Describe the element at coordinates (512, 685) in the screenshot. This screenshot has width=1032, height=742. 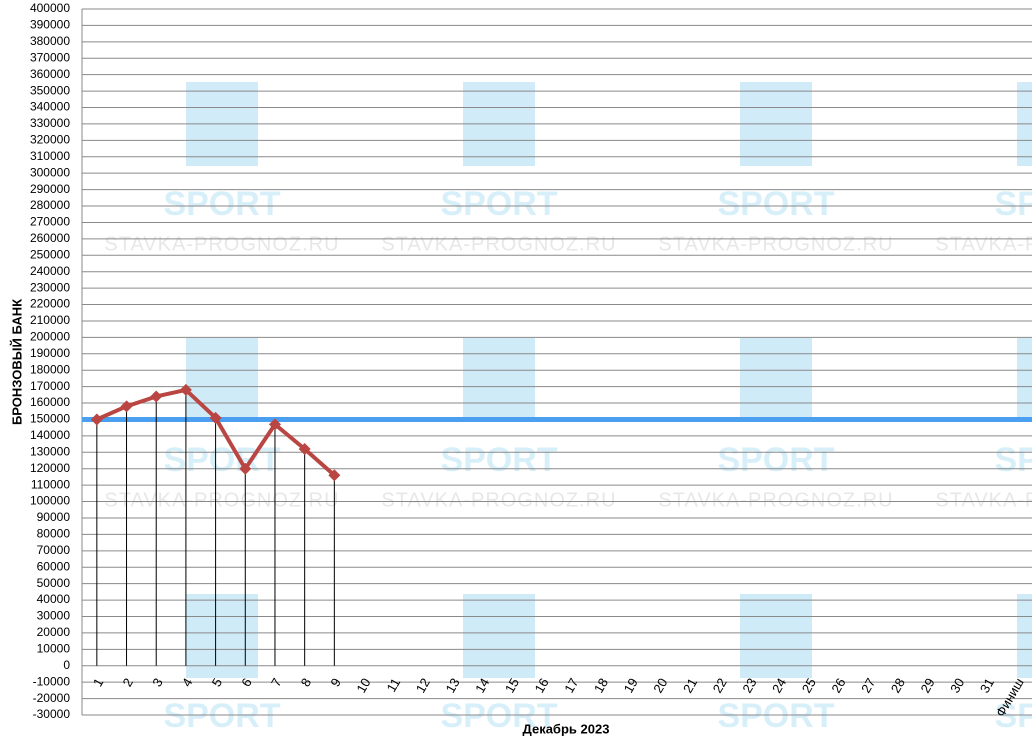
I see `x-tick-label: 15` at that location.